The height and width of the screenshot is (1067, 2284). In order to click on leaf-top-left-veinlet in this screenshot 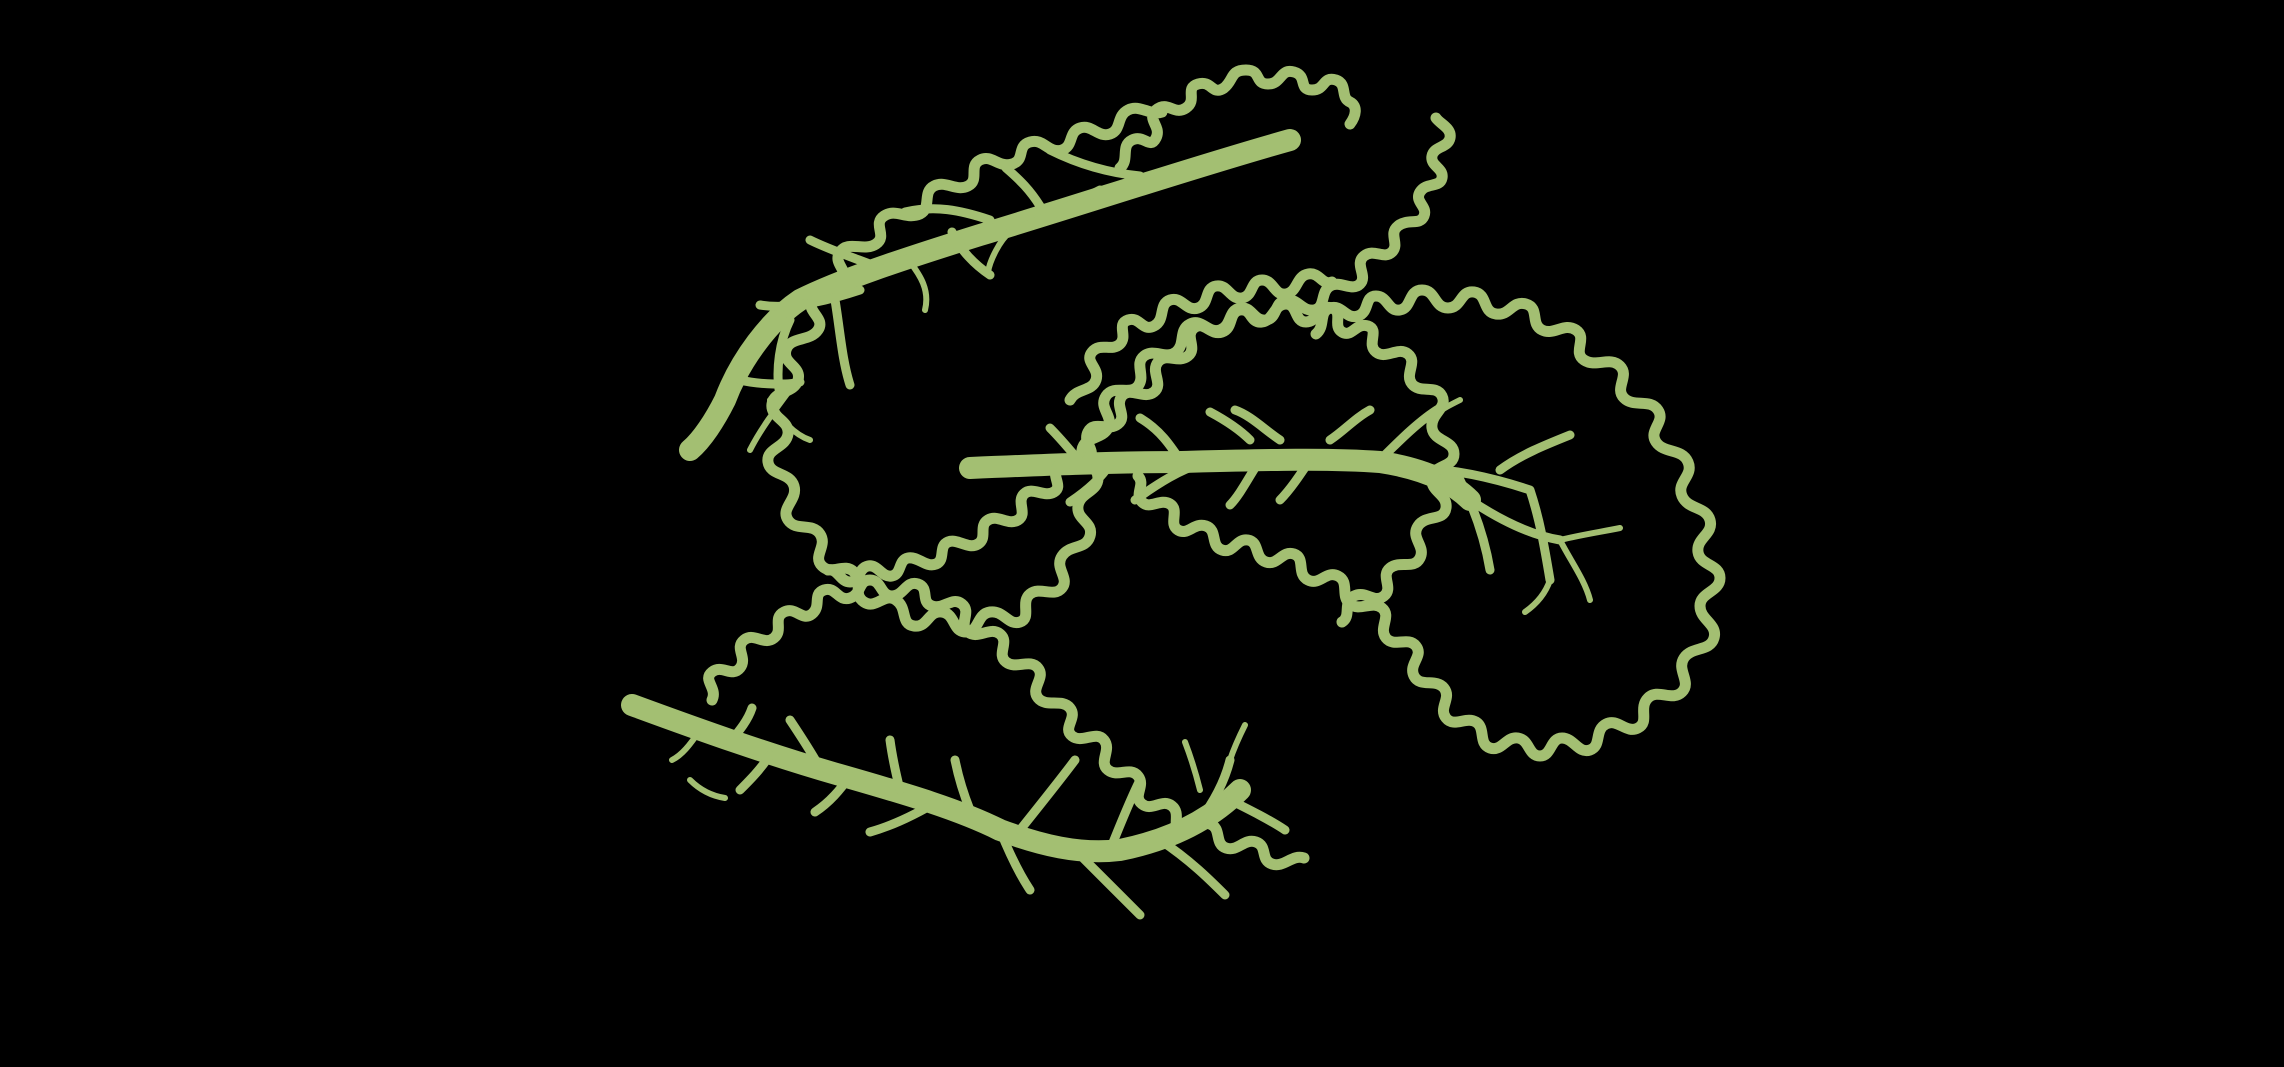, I will do `click(880, 341)`.